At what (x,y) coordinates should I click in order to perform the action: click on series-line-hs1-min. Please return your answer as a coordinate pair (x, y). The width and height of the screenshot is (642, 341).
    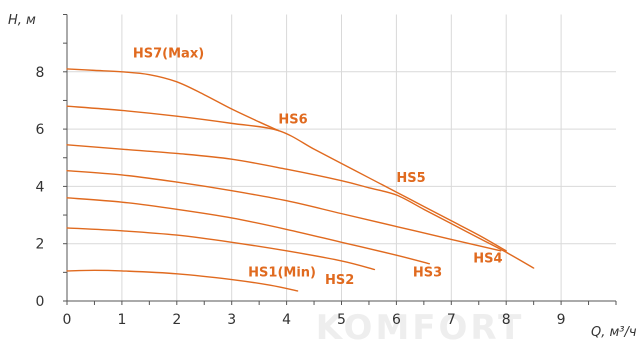
    Looking at the image, I should click on (182, 280).